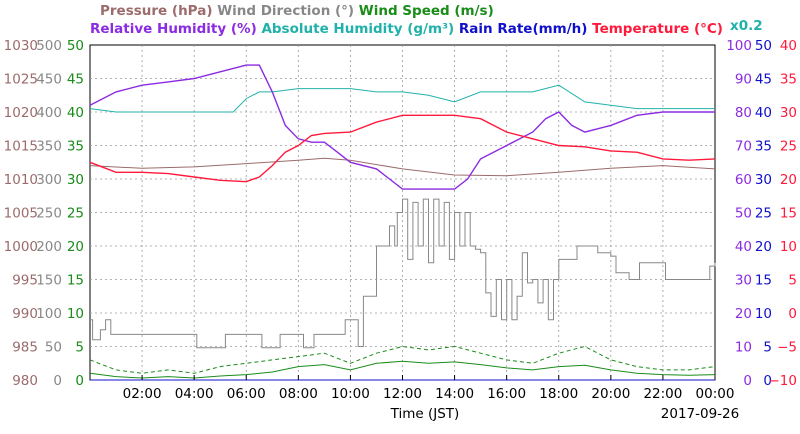  Describe the element at coordinates (49, 180) in the screenshot. I see `tick-label-wind-direction: 300` at that location.